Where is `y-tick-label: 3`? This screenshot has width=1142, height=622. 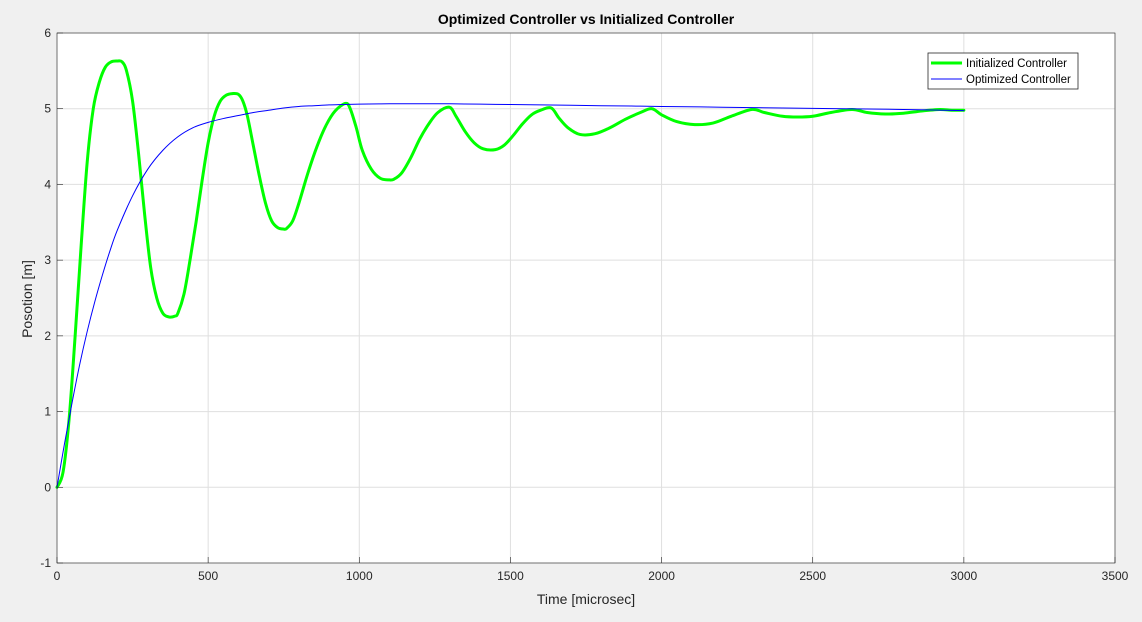 y-tick-label: 3 is located at coordinates (47, 260).